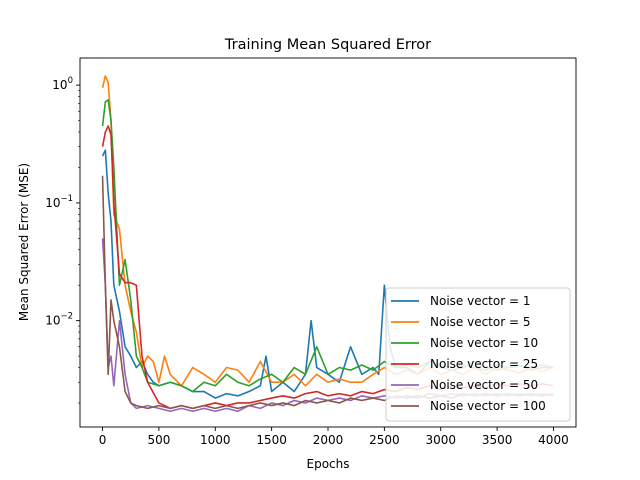 This screenshot has width=640, height=480. I want to click on y-tick-label: 10⁰, so click(62, 84).